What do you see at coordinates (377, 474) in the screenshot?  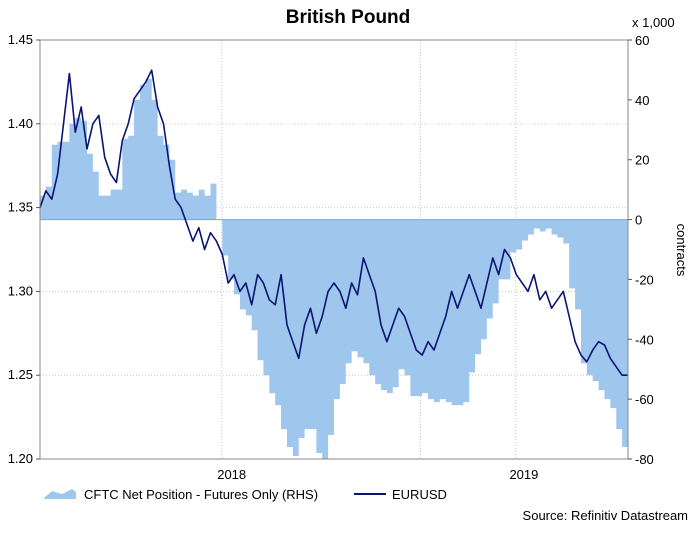 I see `x-axis-ticks: 2018 2019` at bounding box center [377, 474].